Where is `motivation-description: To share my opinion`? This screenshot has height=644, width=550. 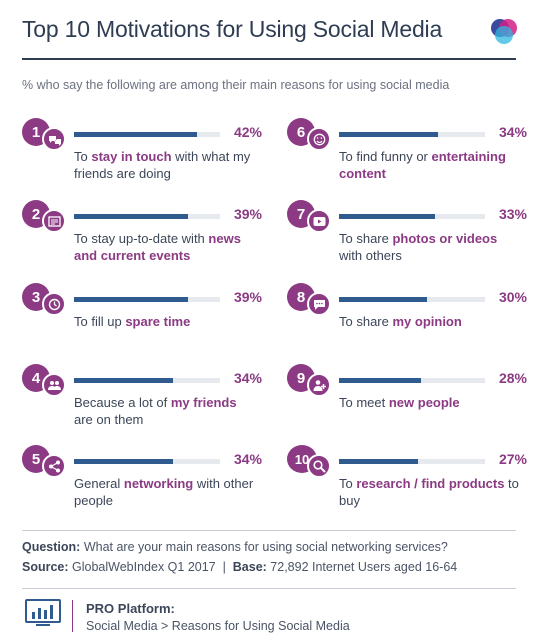 motivation-description: To share my opinion is located at coordinates (429, 321).